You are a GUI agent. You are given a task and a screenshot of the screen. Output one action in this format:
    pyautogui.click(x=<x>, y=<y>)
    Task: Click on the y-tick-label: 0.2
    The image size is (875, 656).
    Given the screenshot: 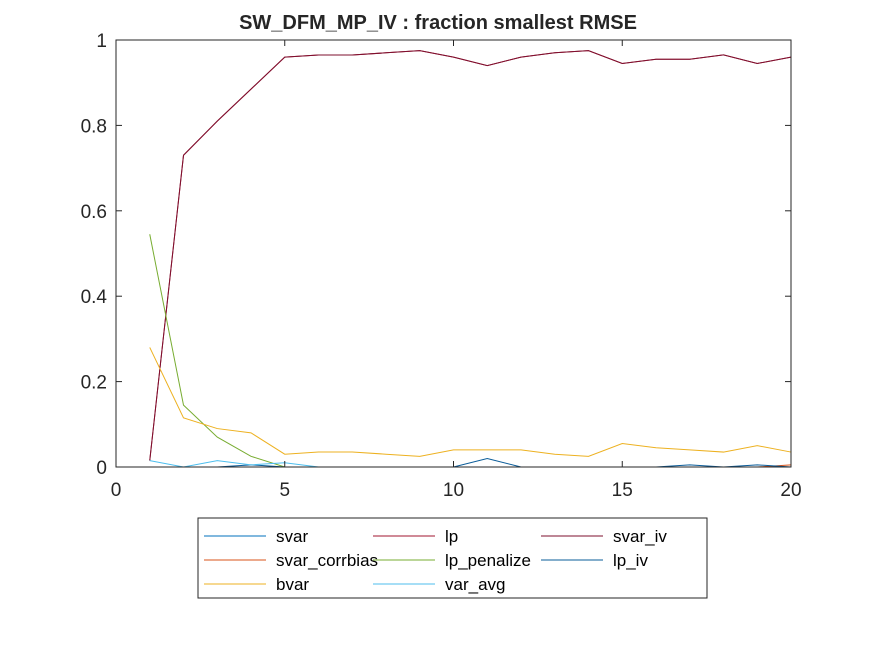 What is the action you would take?
    pyautogui.click(x=94, y=383)
    